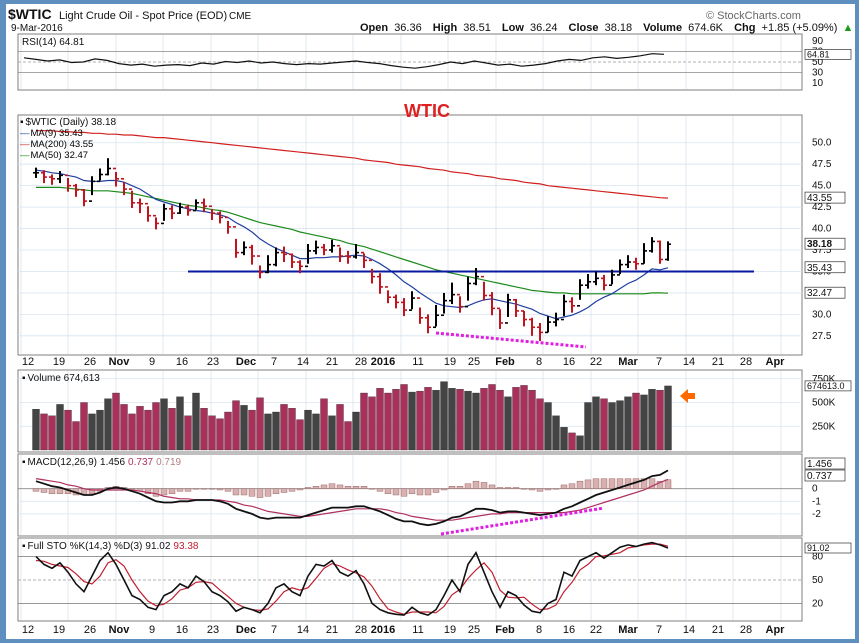 The width and height of the screenshot is (859, 643). Describe the element at coordinates (383, 362) in the screenshot. I see `x-axis-label: 2016` at that location.